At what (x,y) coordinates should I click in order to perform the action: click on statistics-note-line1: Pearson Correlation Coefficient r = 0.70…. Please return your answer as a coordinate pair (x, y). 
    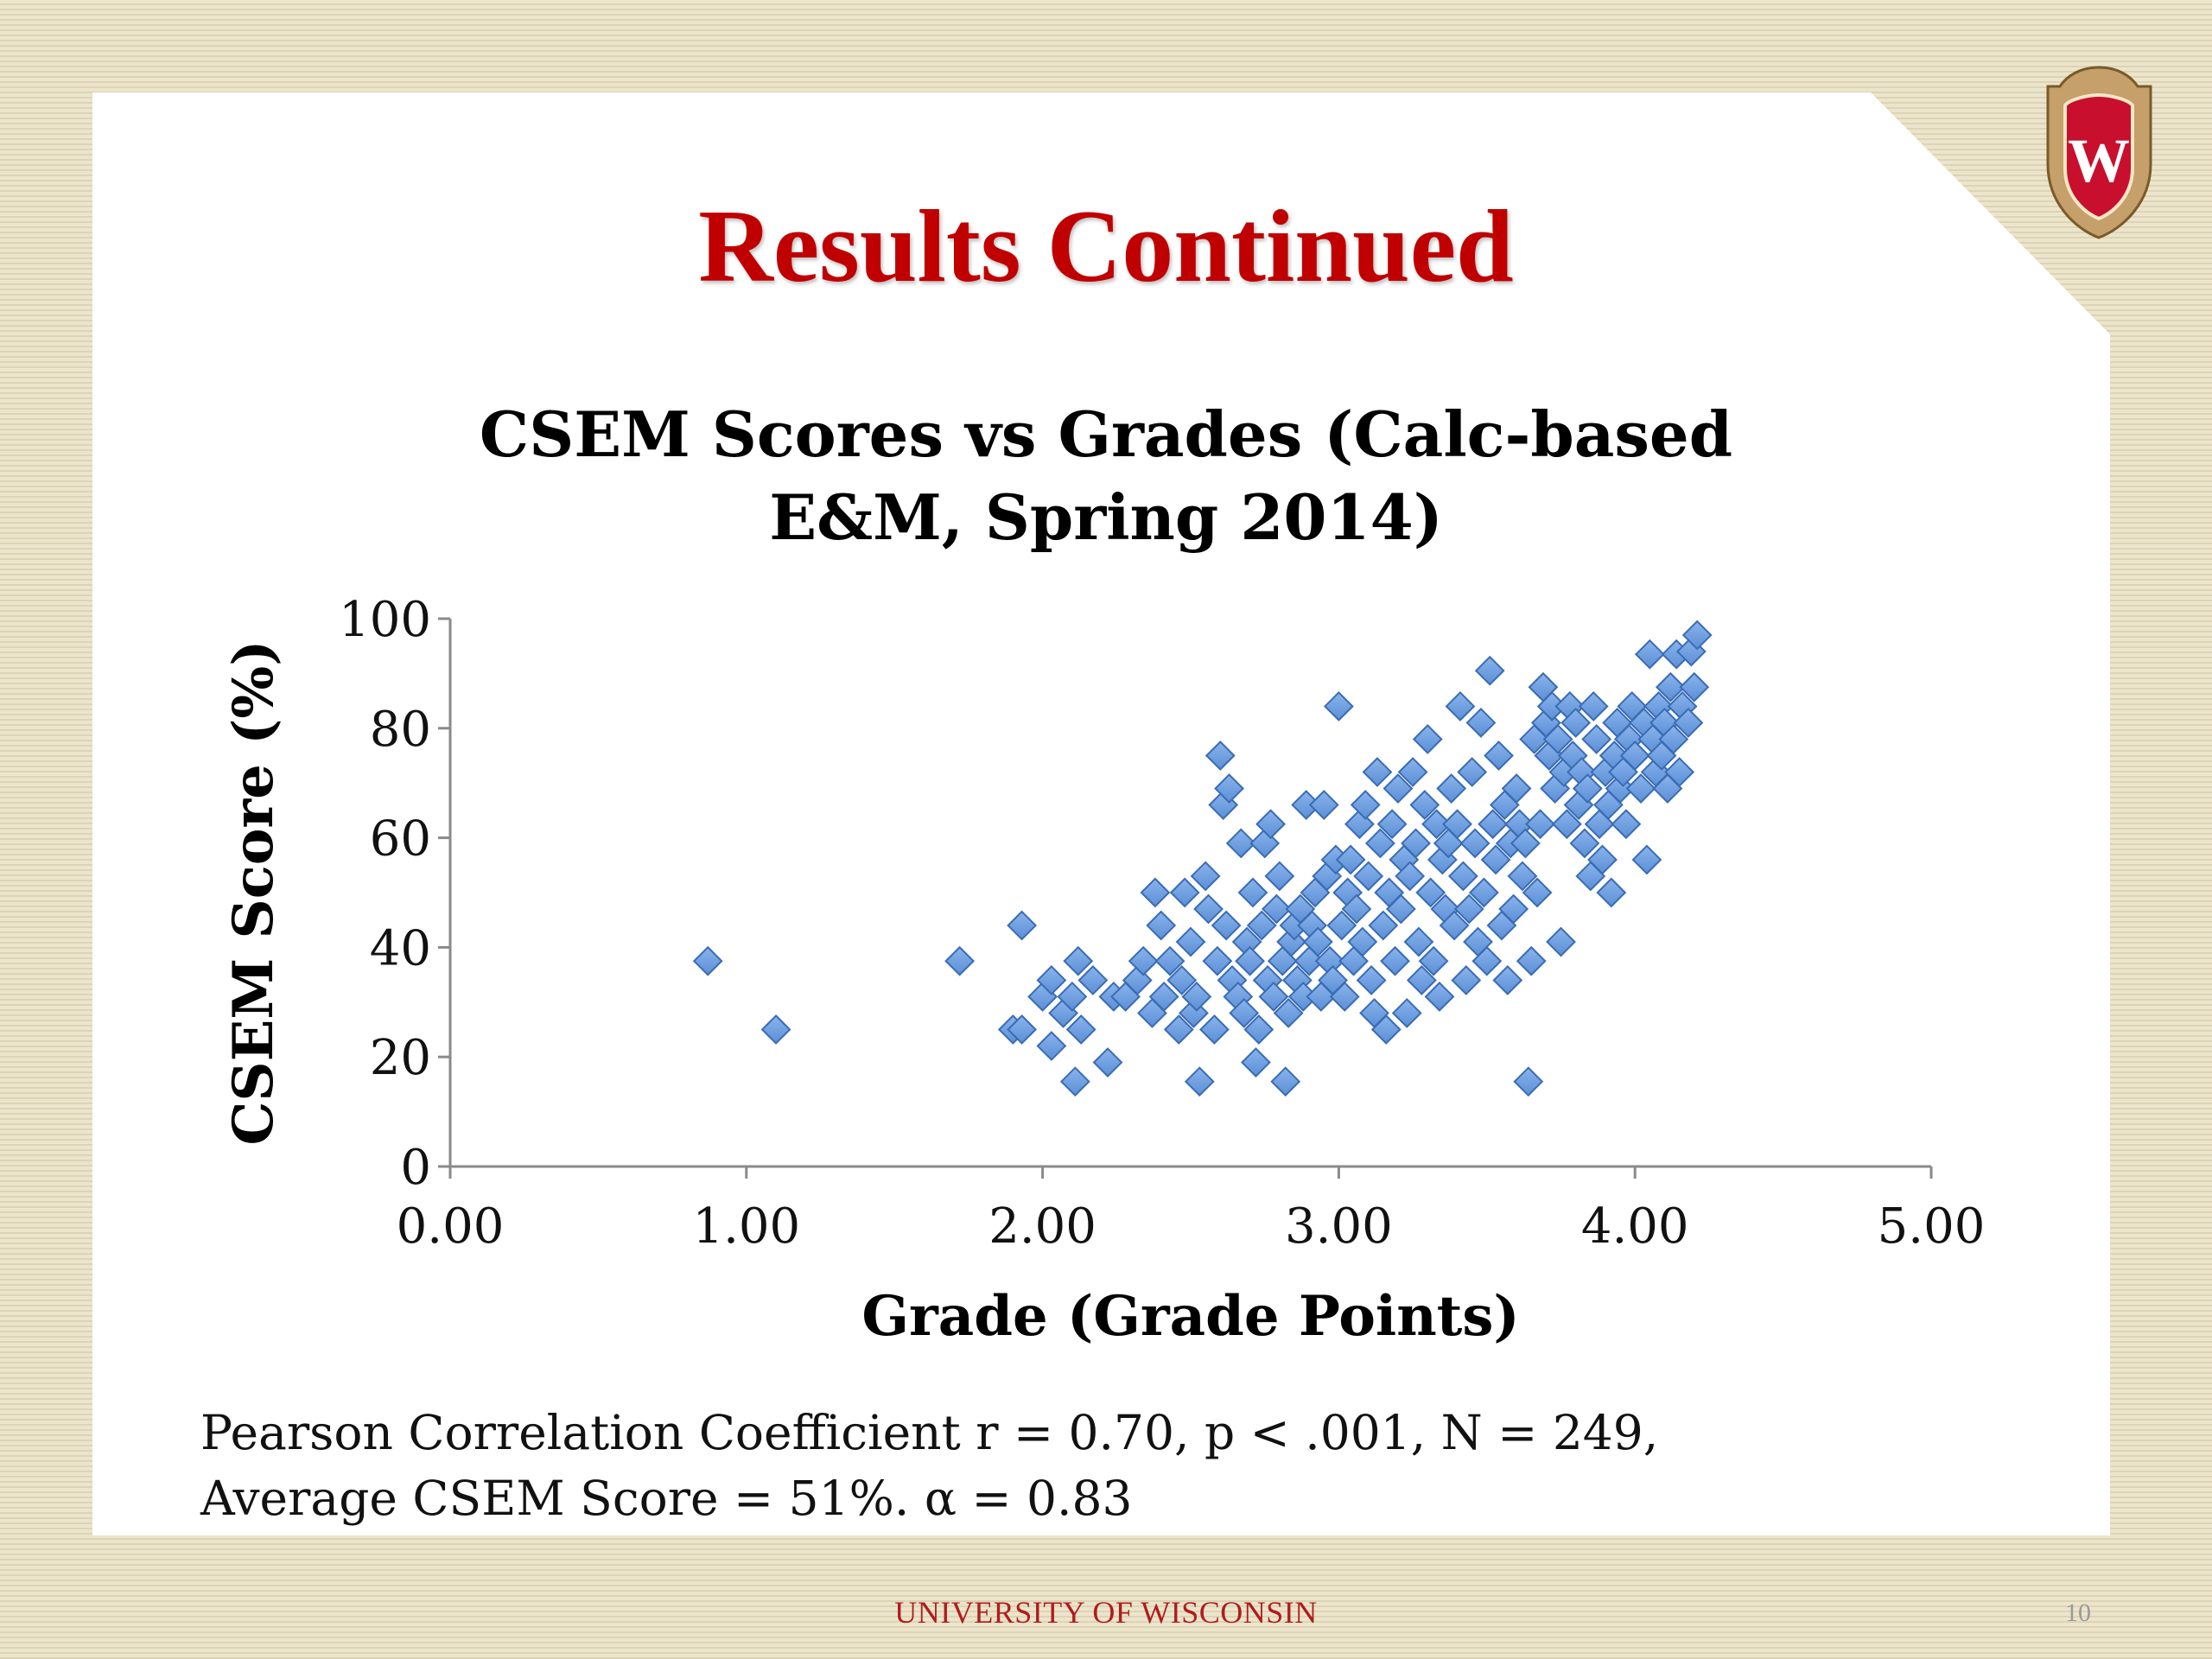
    Looking at the image, I should click on (929, 1432).